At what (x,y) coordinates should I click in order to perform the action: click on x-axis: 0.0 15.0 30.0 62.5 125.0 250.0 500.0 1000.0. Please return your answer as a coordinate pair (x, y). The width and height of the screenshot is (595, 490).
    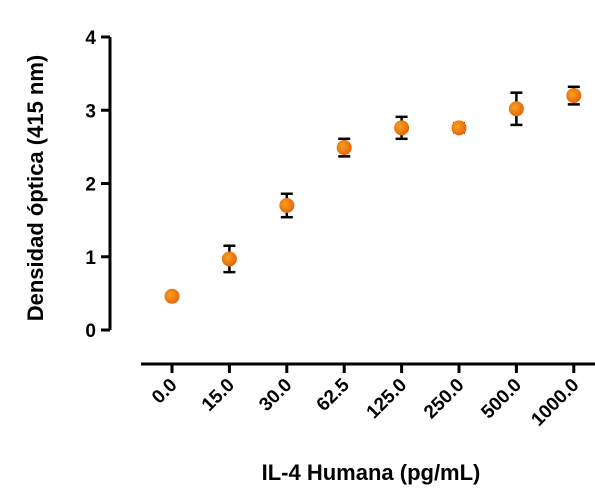
    Looking at the image, I should click on (368, 396).